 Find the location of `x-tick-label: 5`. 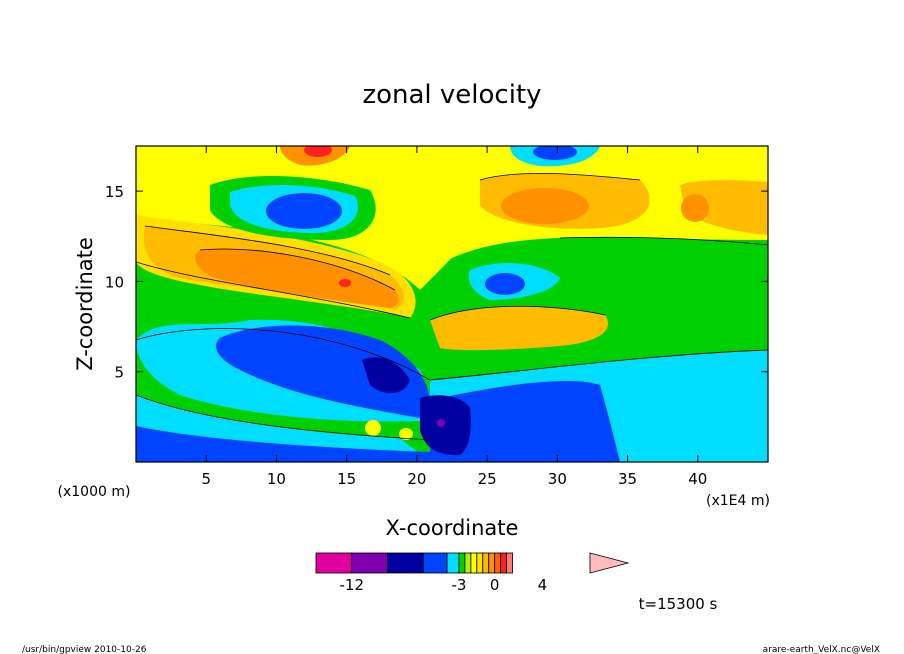

x-tick-label: 5 is located at coordinates (206, 479).